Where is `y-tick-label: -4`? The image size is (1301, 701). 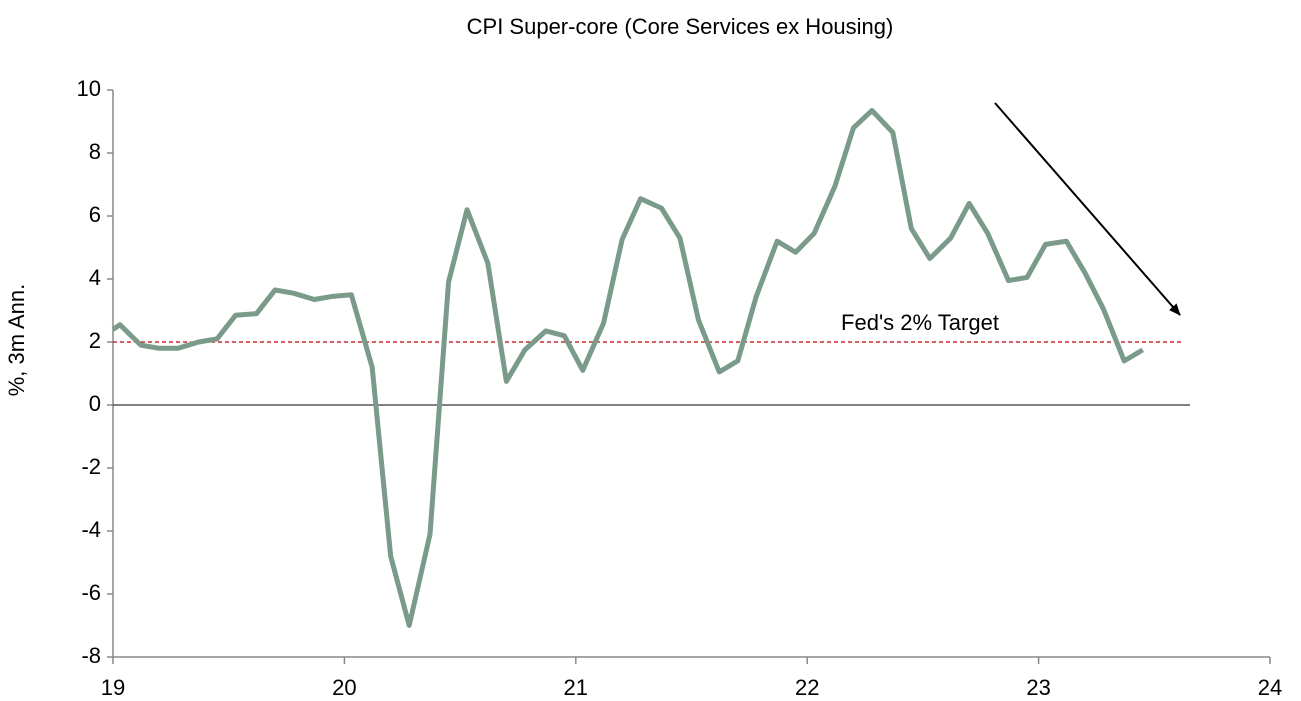 y-tick-label: -4 is located at coordinates (91, 529).